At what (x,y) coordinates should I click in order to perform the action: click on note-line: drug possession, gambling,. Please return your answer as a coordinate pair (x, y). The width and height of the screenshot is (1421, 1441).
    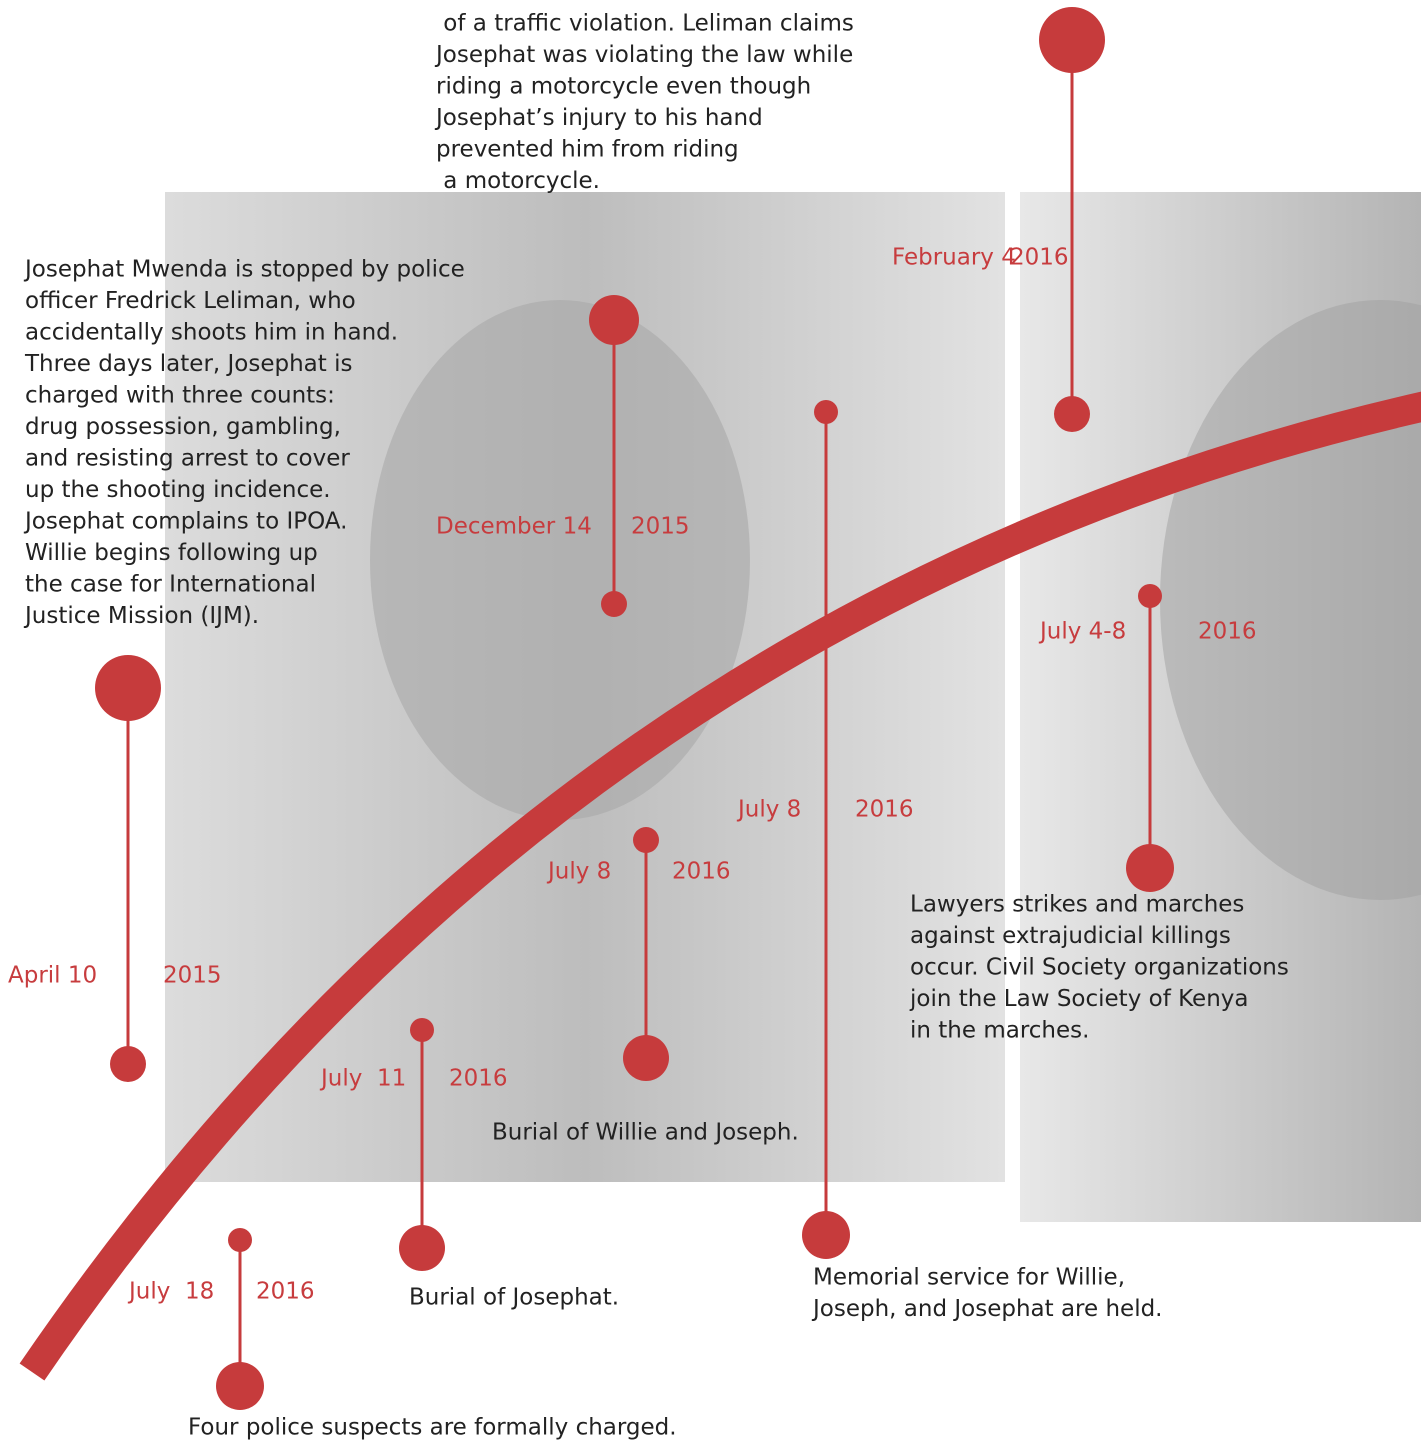
    Looking at the image, I should click on (183, 427).